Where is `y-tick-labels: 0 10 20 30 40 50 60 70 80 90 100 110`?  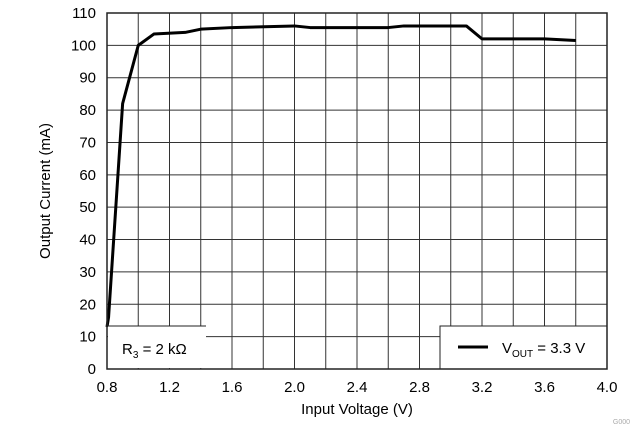 y-tick-labels: 0 10 20 30 40 50 60 70 80 90 100 110 is located at coordinates (83, 191).